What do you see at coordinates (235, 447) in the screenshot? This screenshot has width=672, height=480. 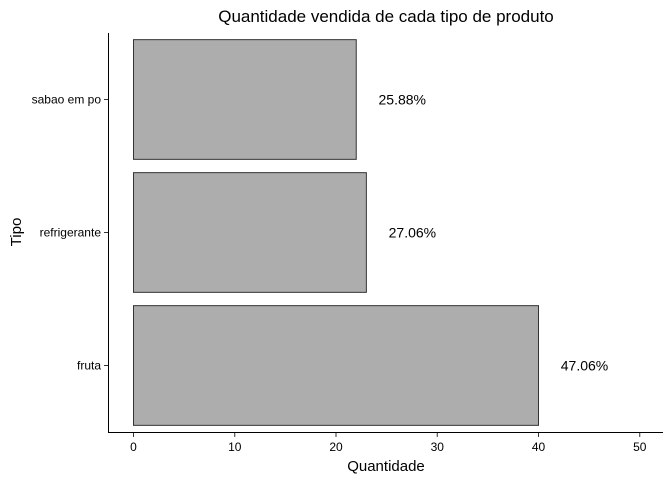 I see `x-tick-label-10: 10` at bounding box center [235, 447].